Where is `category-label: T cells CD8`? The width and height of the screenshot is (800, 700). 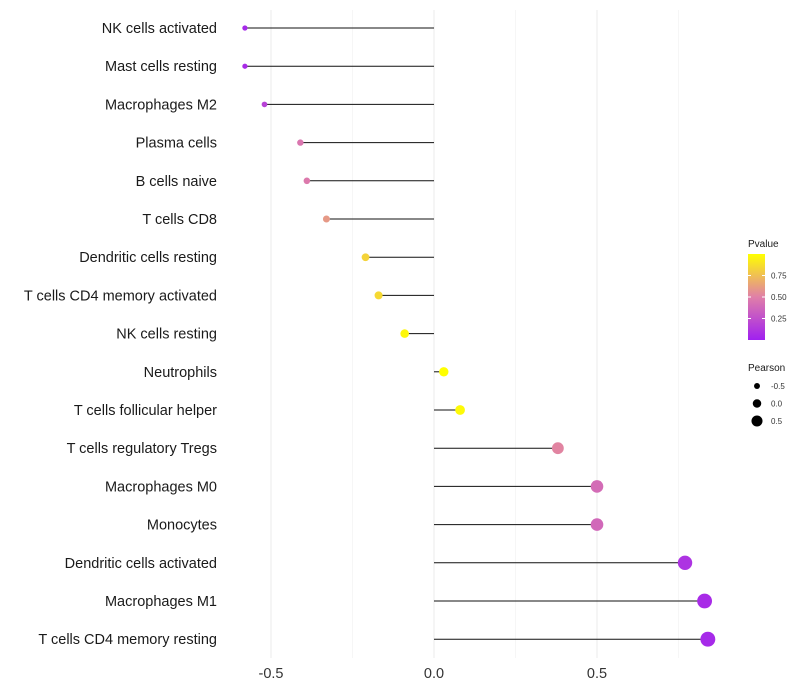
category-label: T cells CD8 is located at coordinates (179, 220).